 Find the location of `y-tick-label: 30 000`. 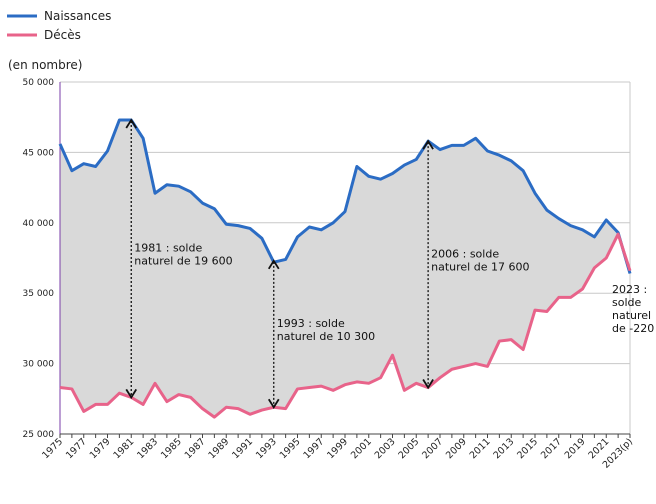

y-tick-label: 30 000 is located at coordinates (39, 365).